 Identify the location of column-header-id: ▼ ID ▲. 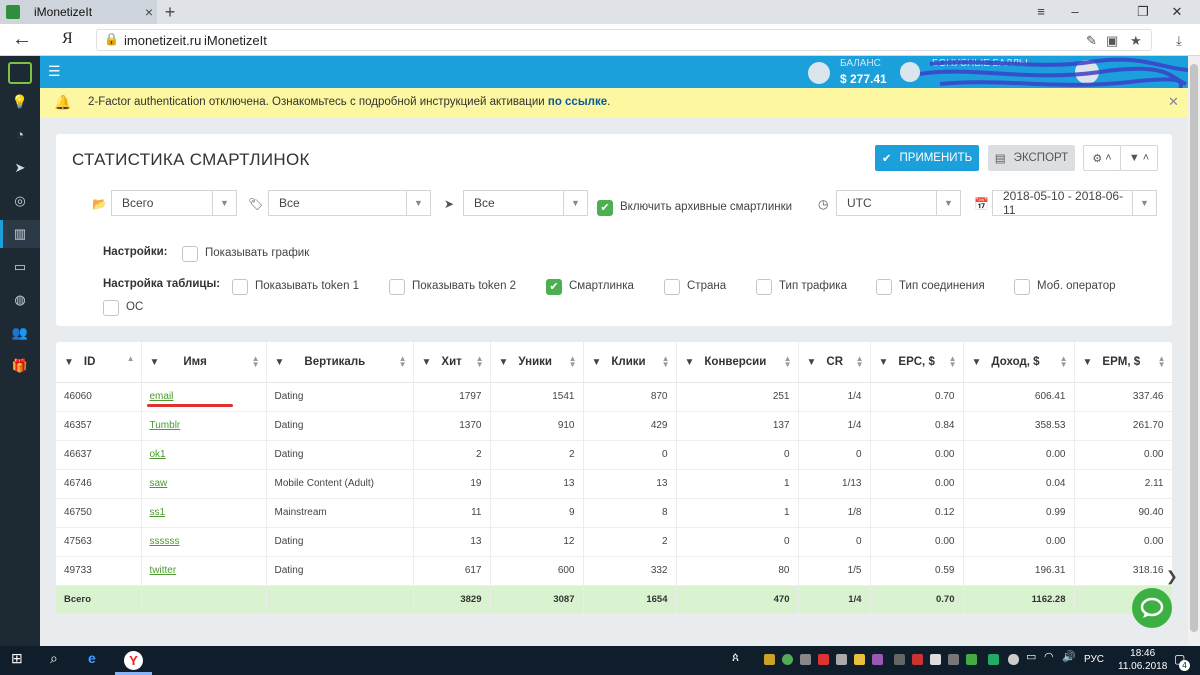
(99, 362).